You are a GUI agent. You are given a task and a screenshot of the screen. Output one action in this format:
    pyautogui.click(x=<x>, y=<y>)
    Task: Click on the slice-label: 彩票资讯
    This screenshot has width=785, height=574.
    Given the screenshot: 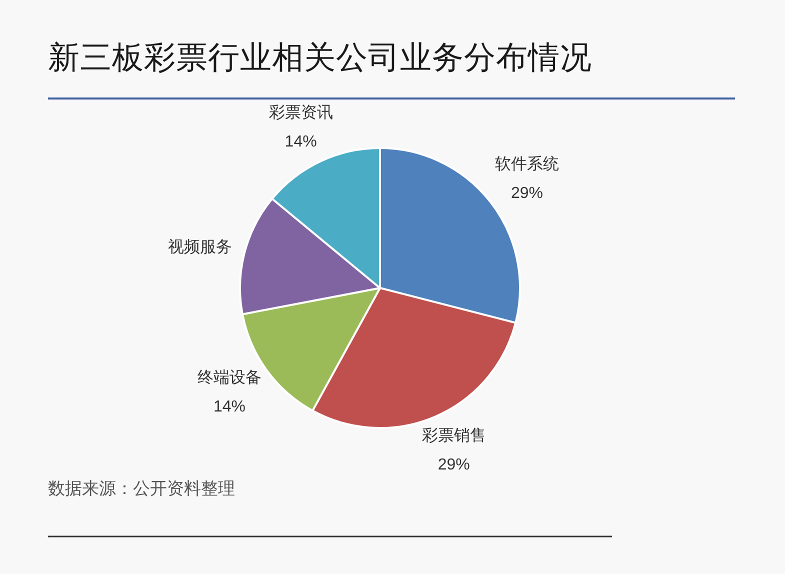 What is the action you would take?
    pyautogui.click(x=300, y=112)
    